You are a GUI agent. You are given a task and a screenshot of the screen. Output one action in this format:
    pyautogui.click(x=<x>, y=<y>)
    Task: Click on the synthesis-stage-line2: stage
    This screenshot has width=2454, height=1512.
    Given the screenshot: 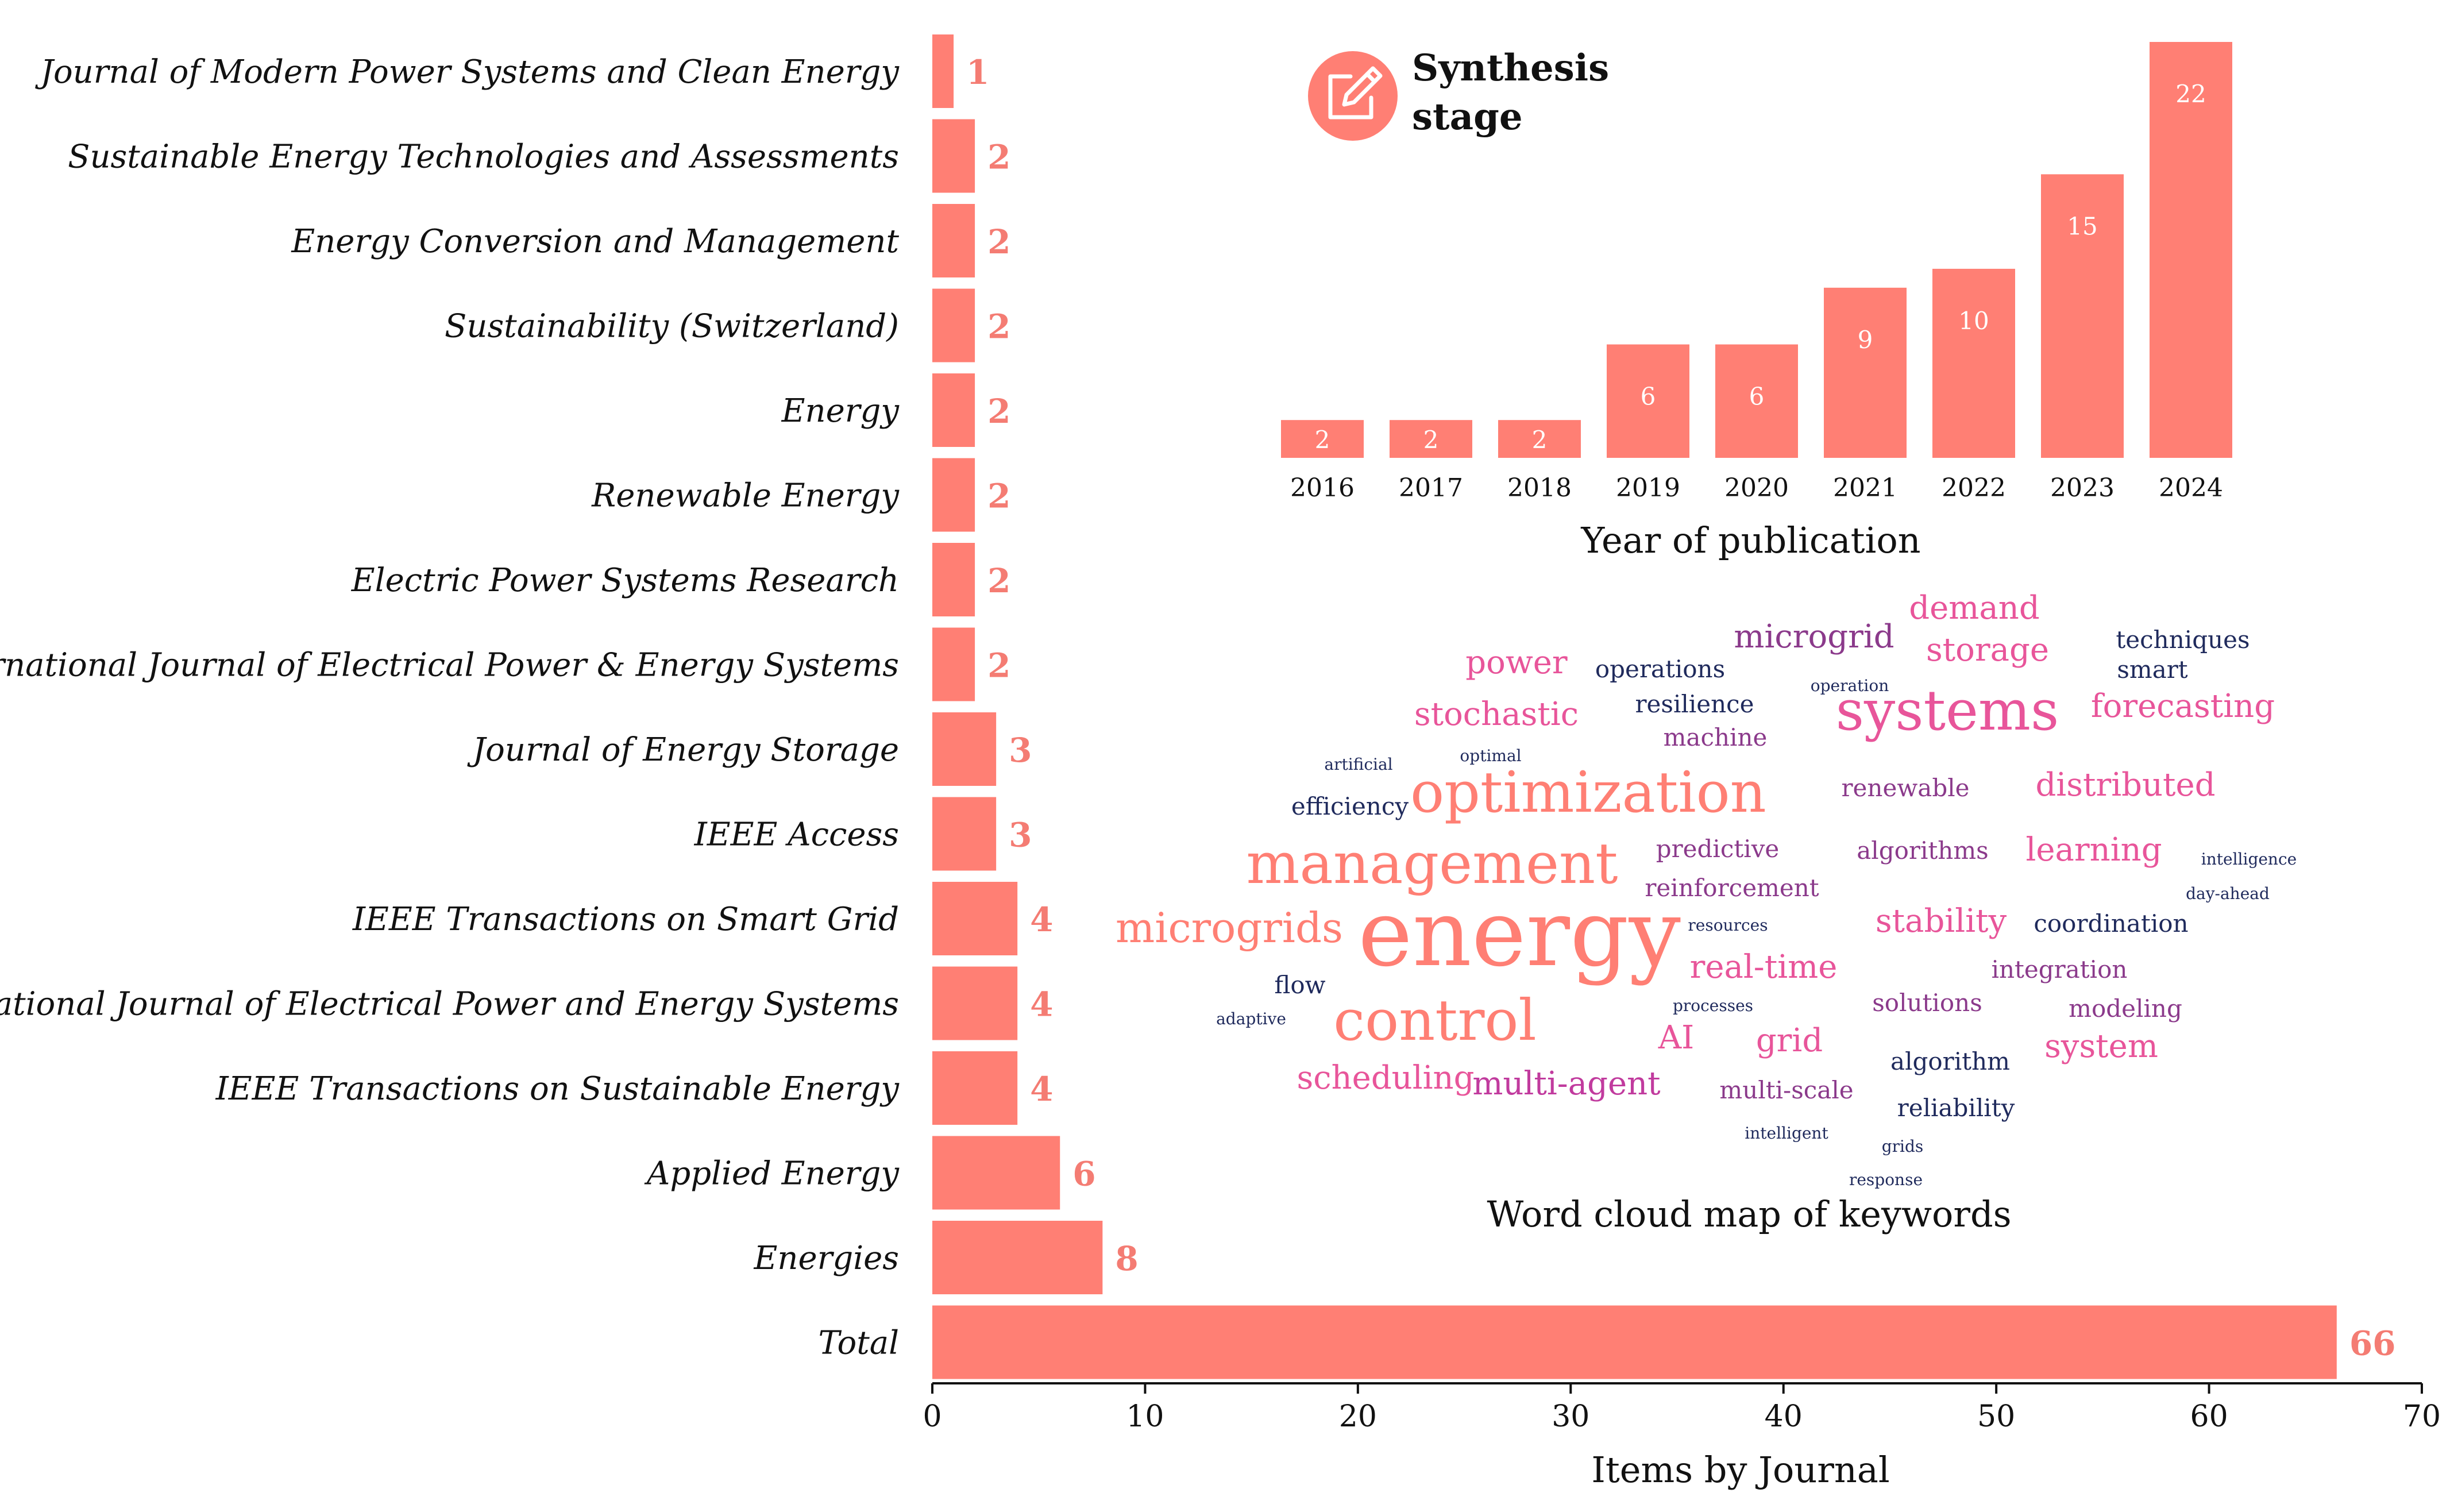 What is the action you would take?
    pyautogui.click(x=1467, y=117)
    